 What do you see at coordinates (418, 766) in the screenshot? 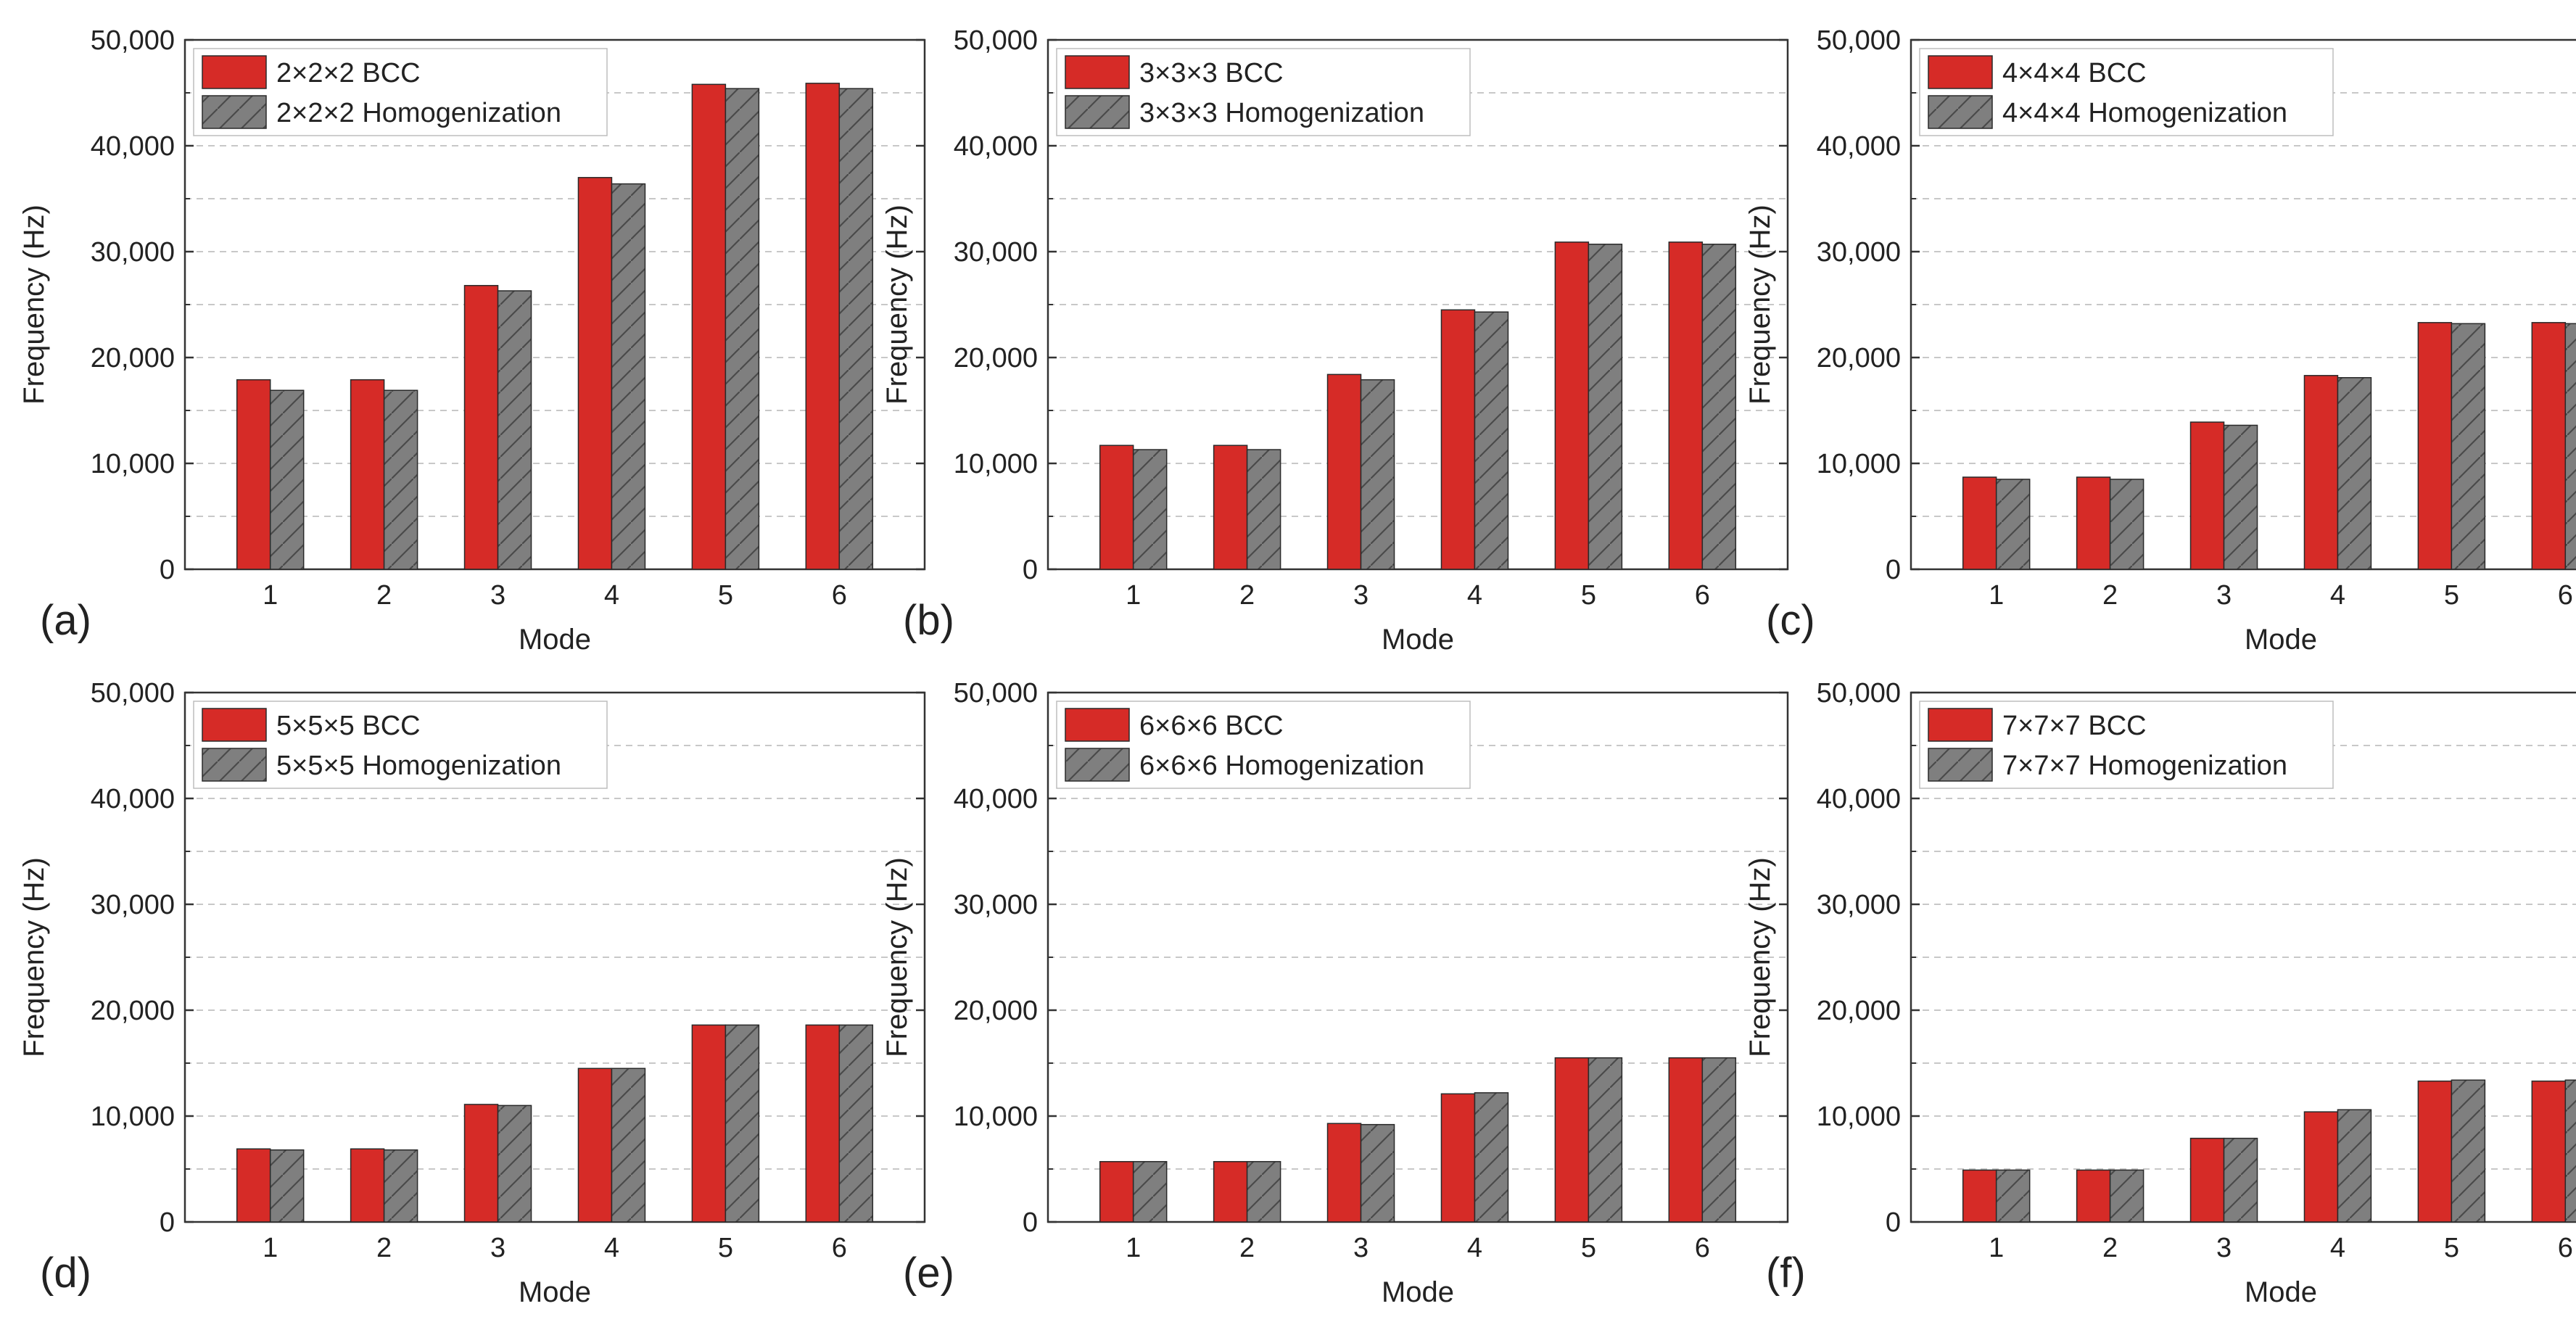
I see `legend-entry: 5×5×5 Homogenization` at bounding box center [418, 766].